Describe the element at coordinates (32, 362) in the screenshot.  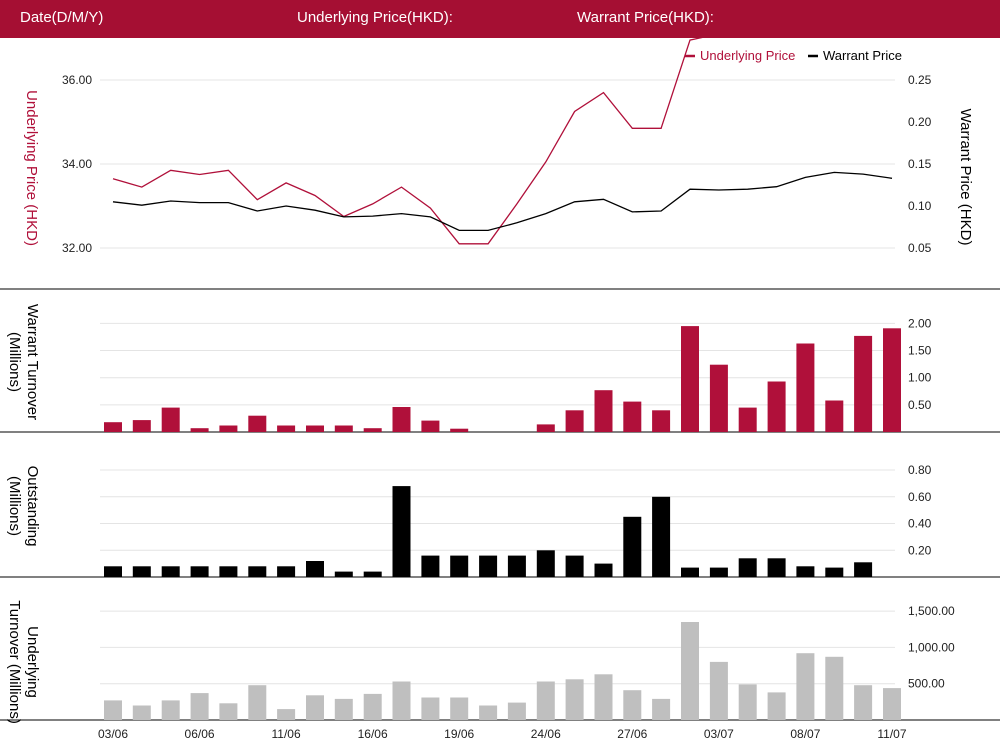
I see `warrant-turnover-y-label-line1: Warrant Turnover` at that location.